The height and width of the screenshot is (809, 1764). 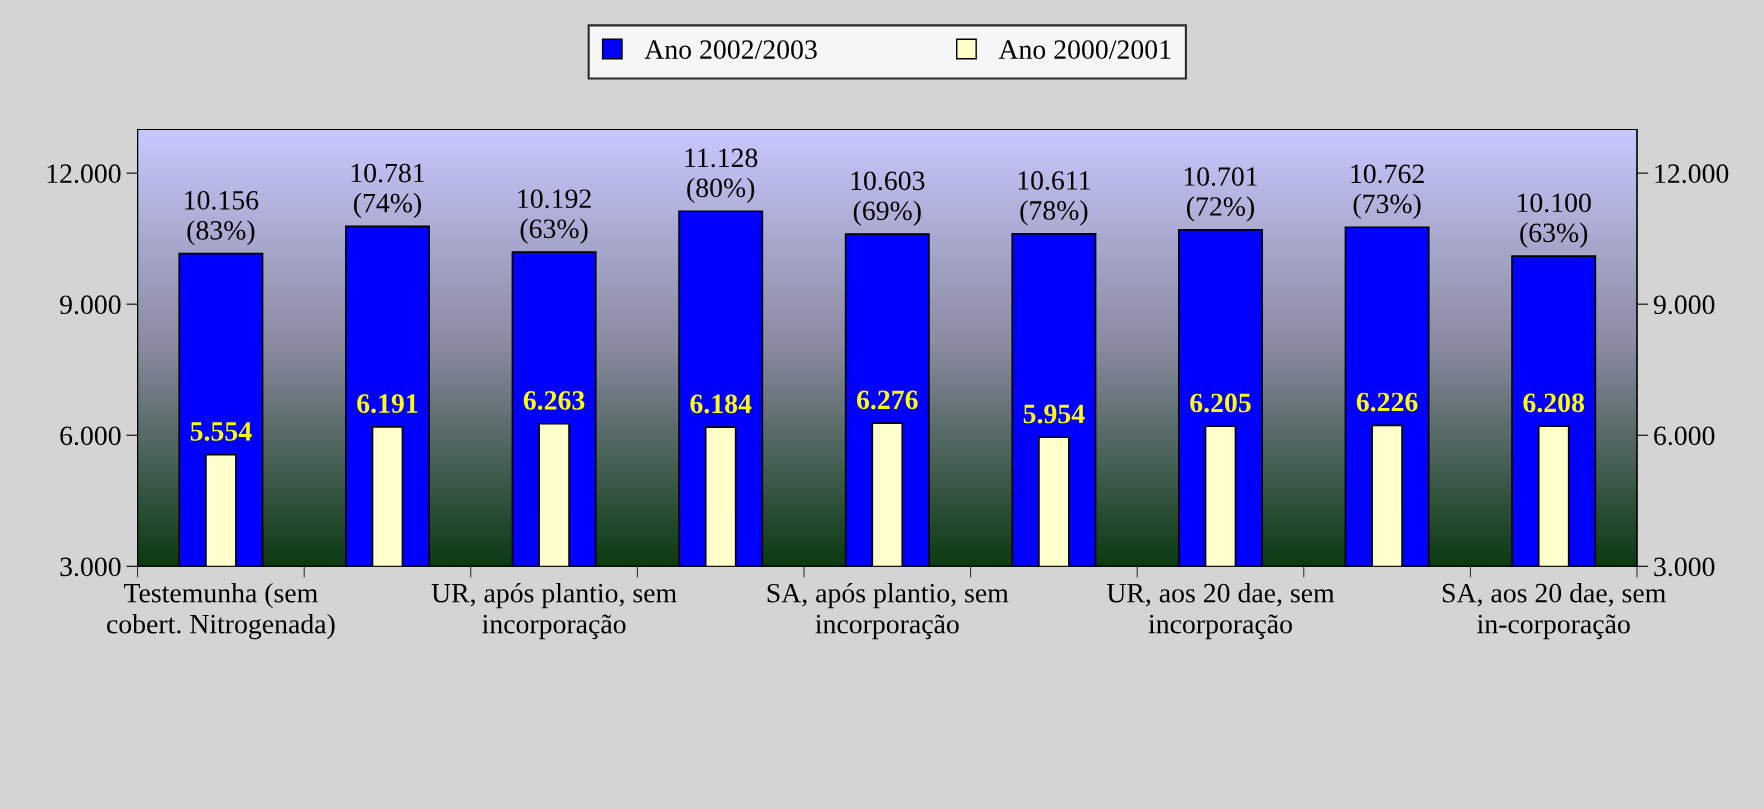 I want to click on data-label: 10.762 (73%), so click(x=1387, y=191).